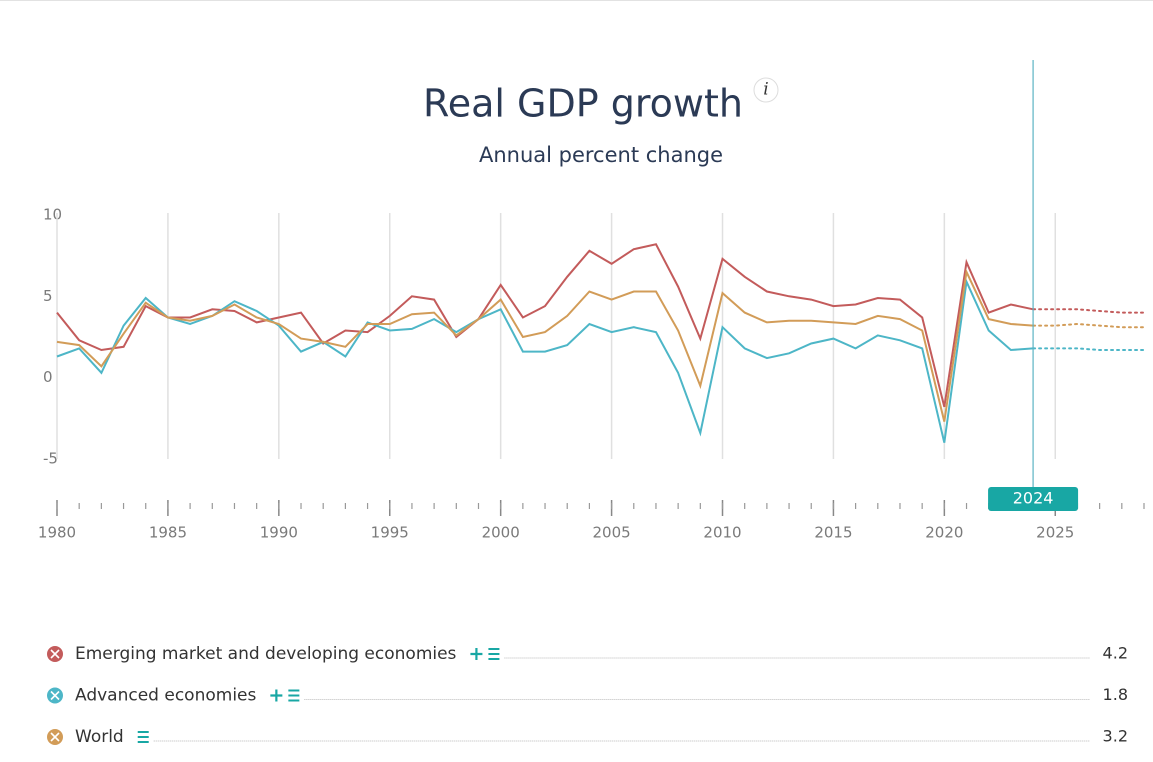 The image size is (1153, 762). I want to click on y-tick-label: 5, so click(48, 296).